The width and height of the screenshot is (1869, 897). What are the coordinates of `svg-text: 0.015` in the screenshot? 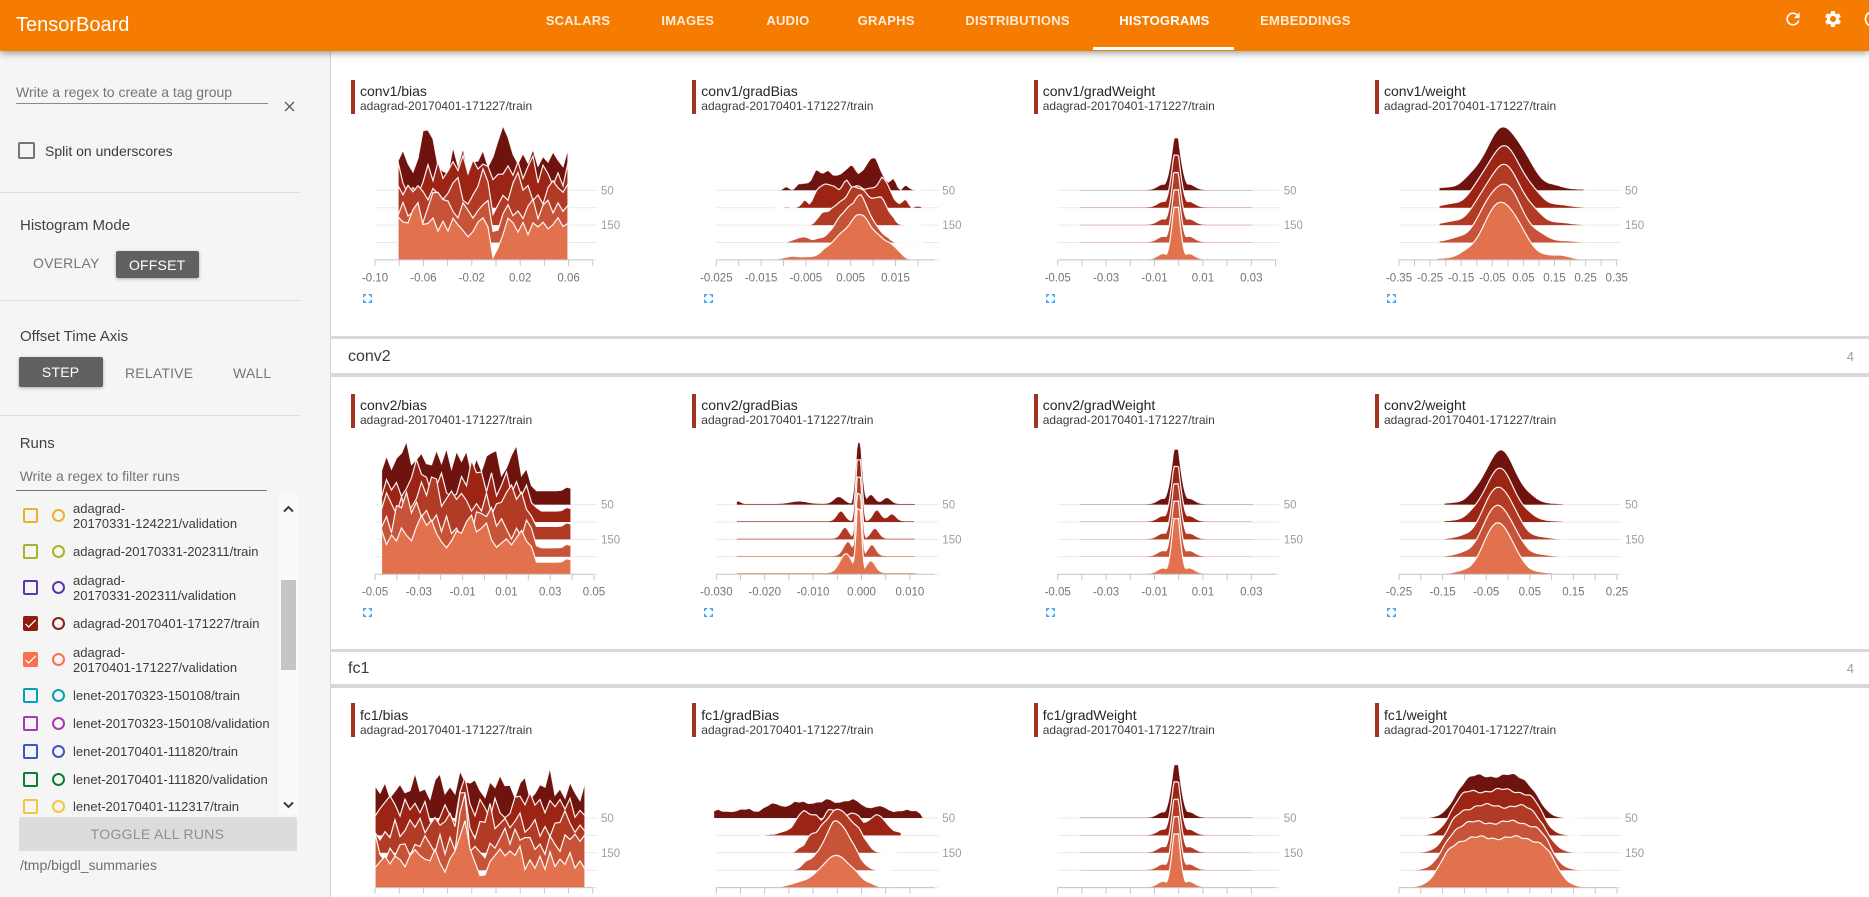 It's located at (895, 279).